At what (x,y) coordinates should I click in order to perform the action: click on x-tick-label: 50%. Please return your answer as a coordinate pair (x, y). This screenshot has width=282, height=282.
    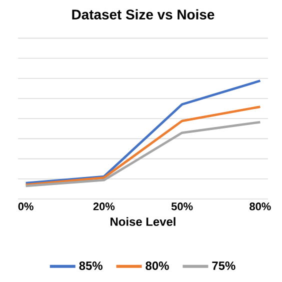
    Looking at the image, I should click on (182, 206).